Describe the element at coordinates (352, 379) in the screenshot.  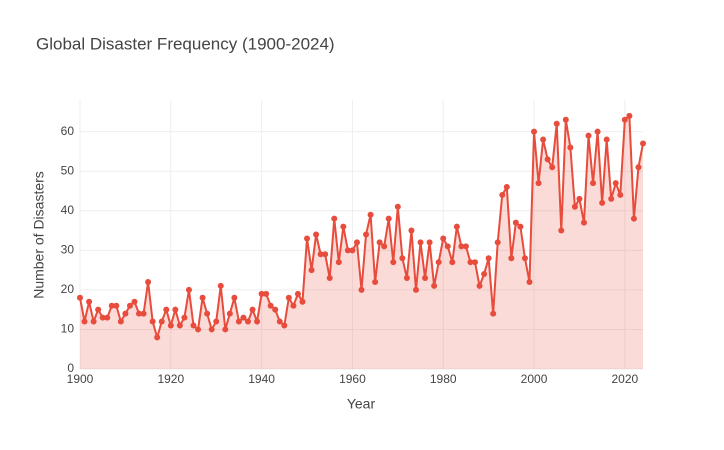
I see `x-tick-label: 1960` at that location.